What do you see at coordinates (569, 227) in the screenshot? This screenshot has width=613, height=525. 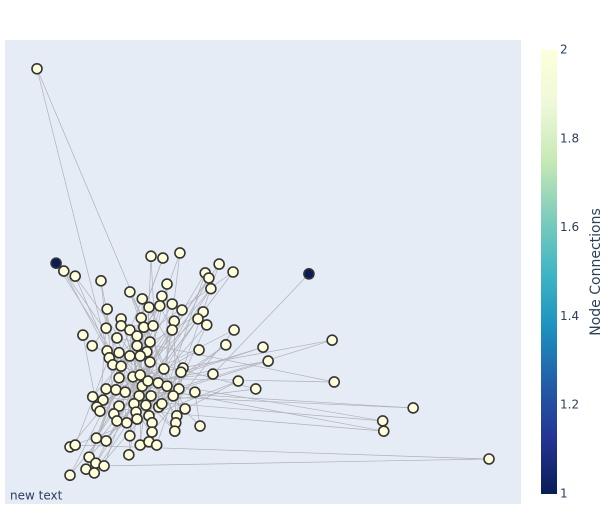 I see `colorbar-tick-label: 1.6` at bounding box center [569, 227].